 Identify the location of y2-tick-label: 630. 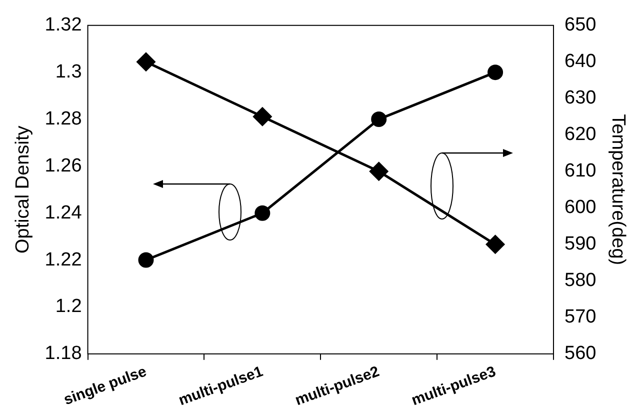
(580, 98).